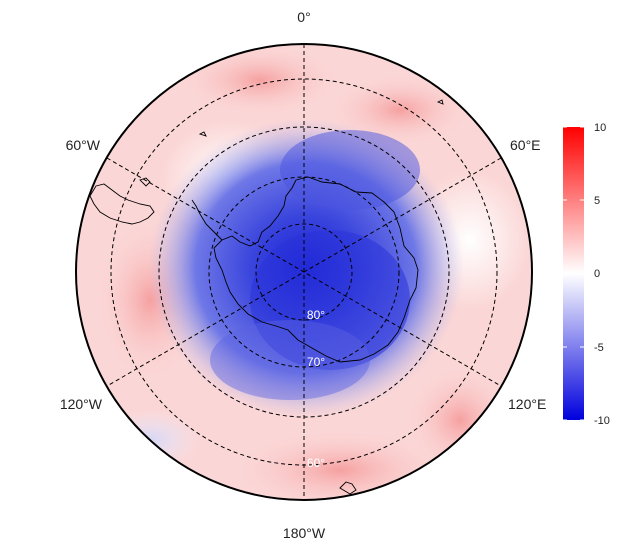  What do you see at coordinates (527, 404) in the screenshot?
I see `lon-label-right-lower: 120°E` at bounding box center [527, 404].